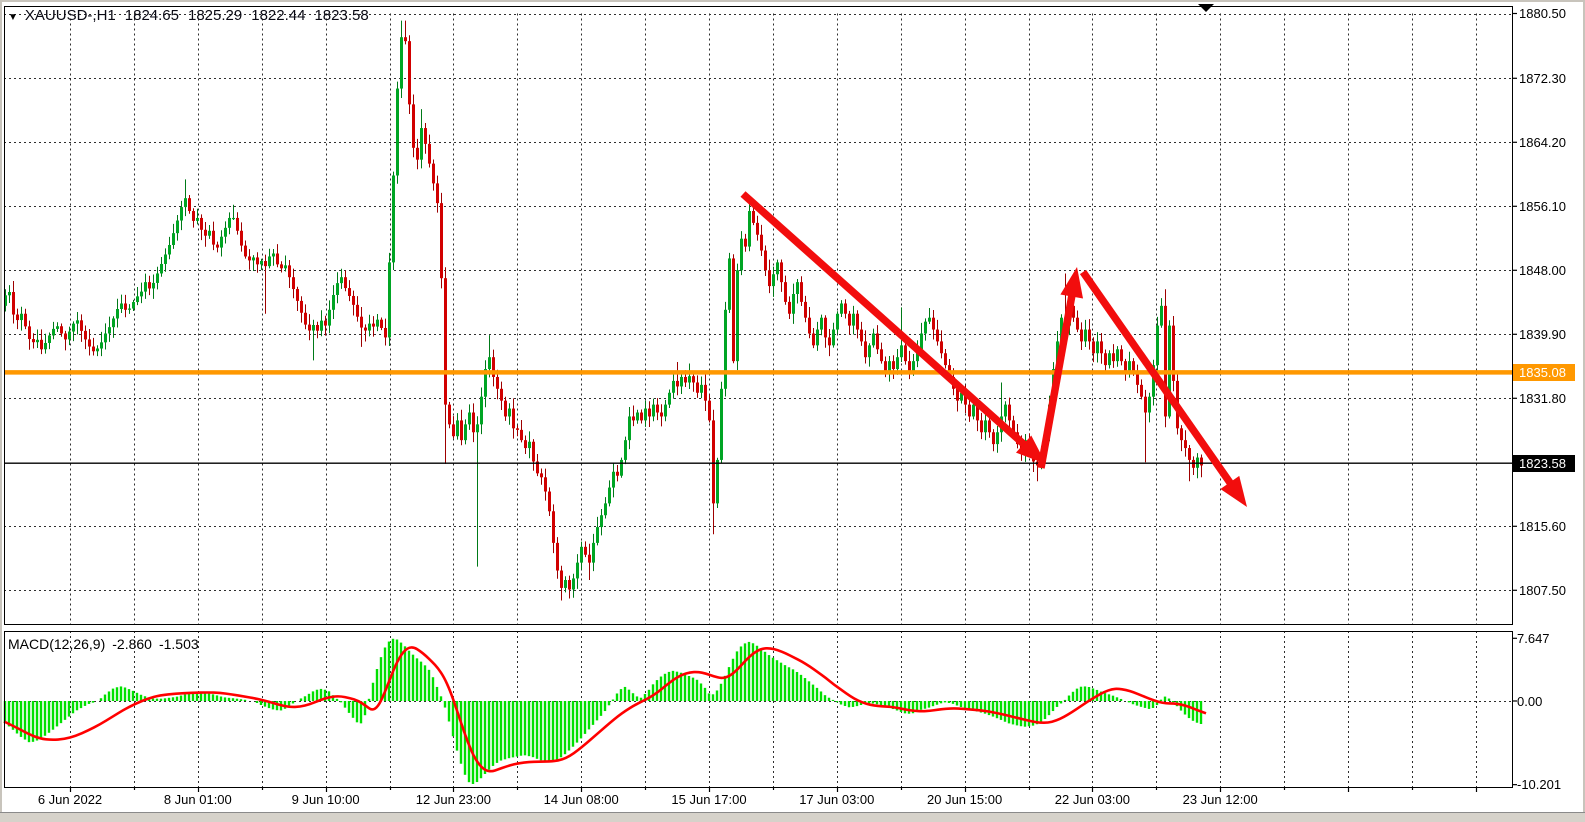 The width and height of the screenshot is (1585, 822). I want to click on chart-shift-icon, so click(1206, 8).